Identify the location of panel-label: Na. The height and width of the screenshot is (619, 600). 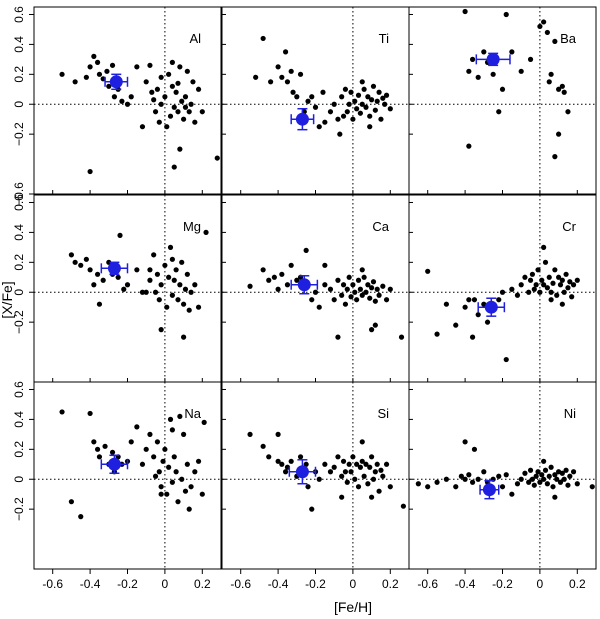
(192, 413).